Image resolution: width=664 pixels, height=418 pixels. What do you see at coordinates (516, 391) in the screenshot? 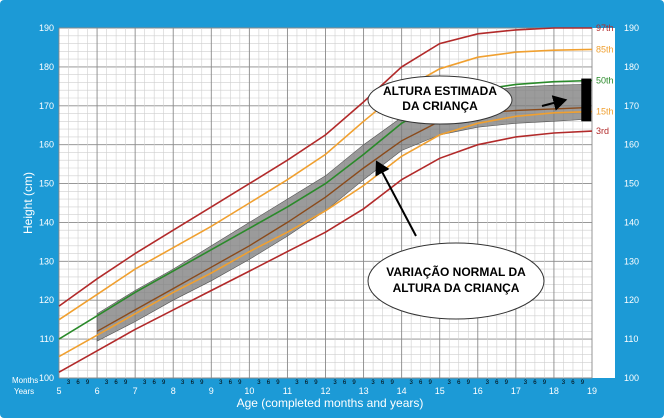
I see `x-tick: 17` at bounding box center [516, 391].